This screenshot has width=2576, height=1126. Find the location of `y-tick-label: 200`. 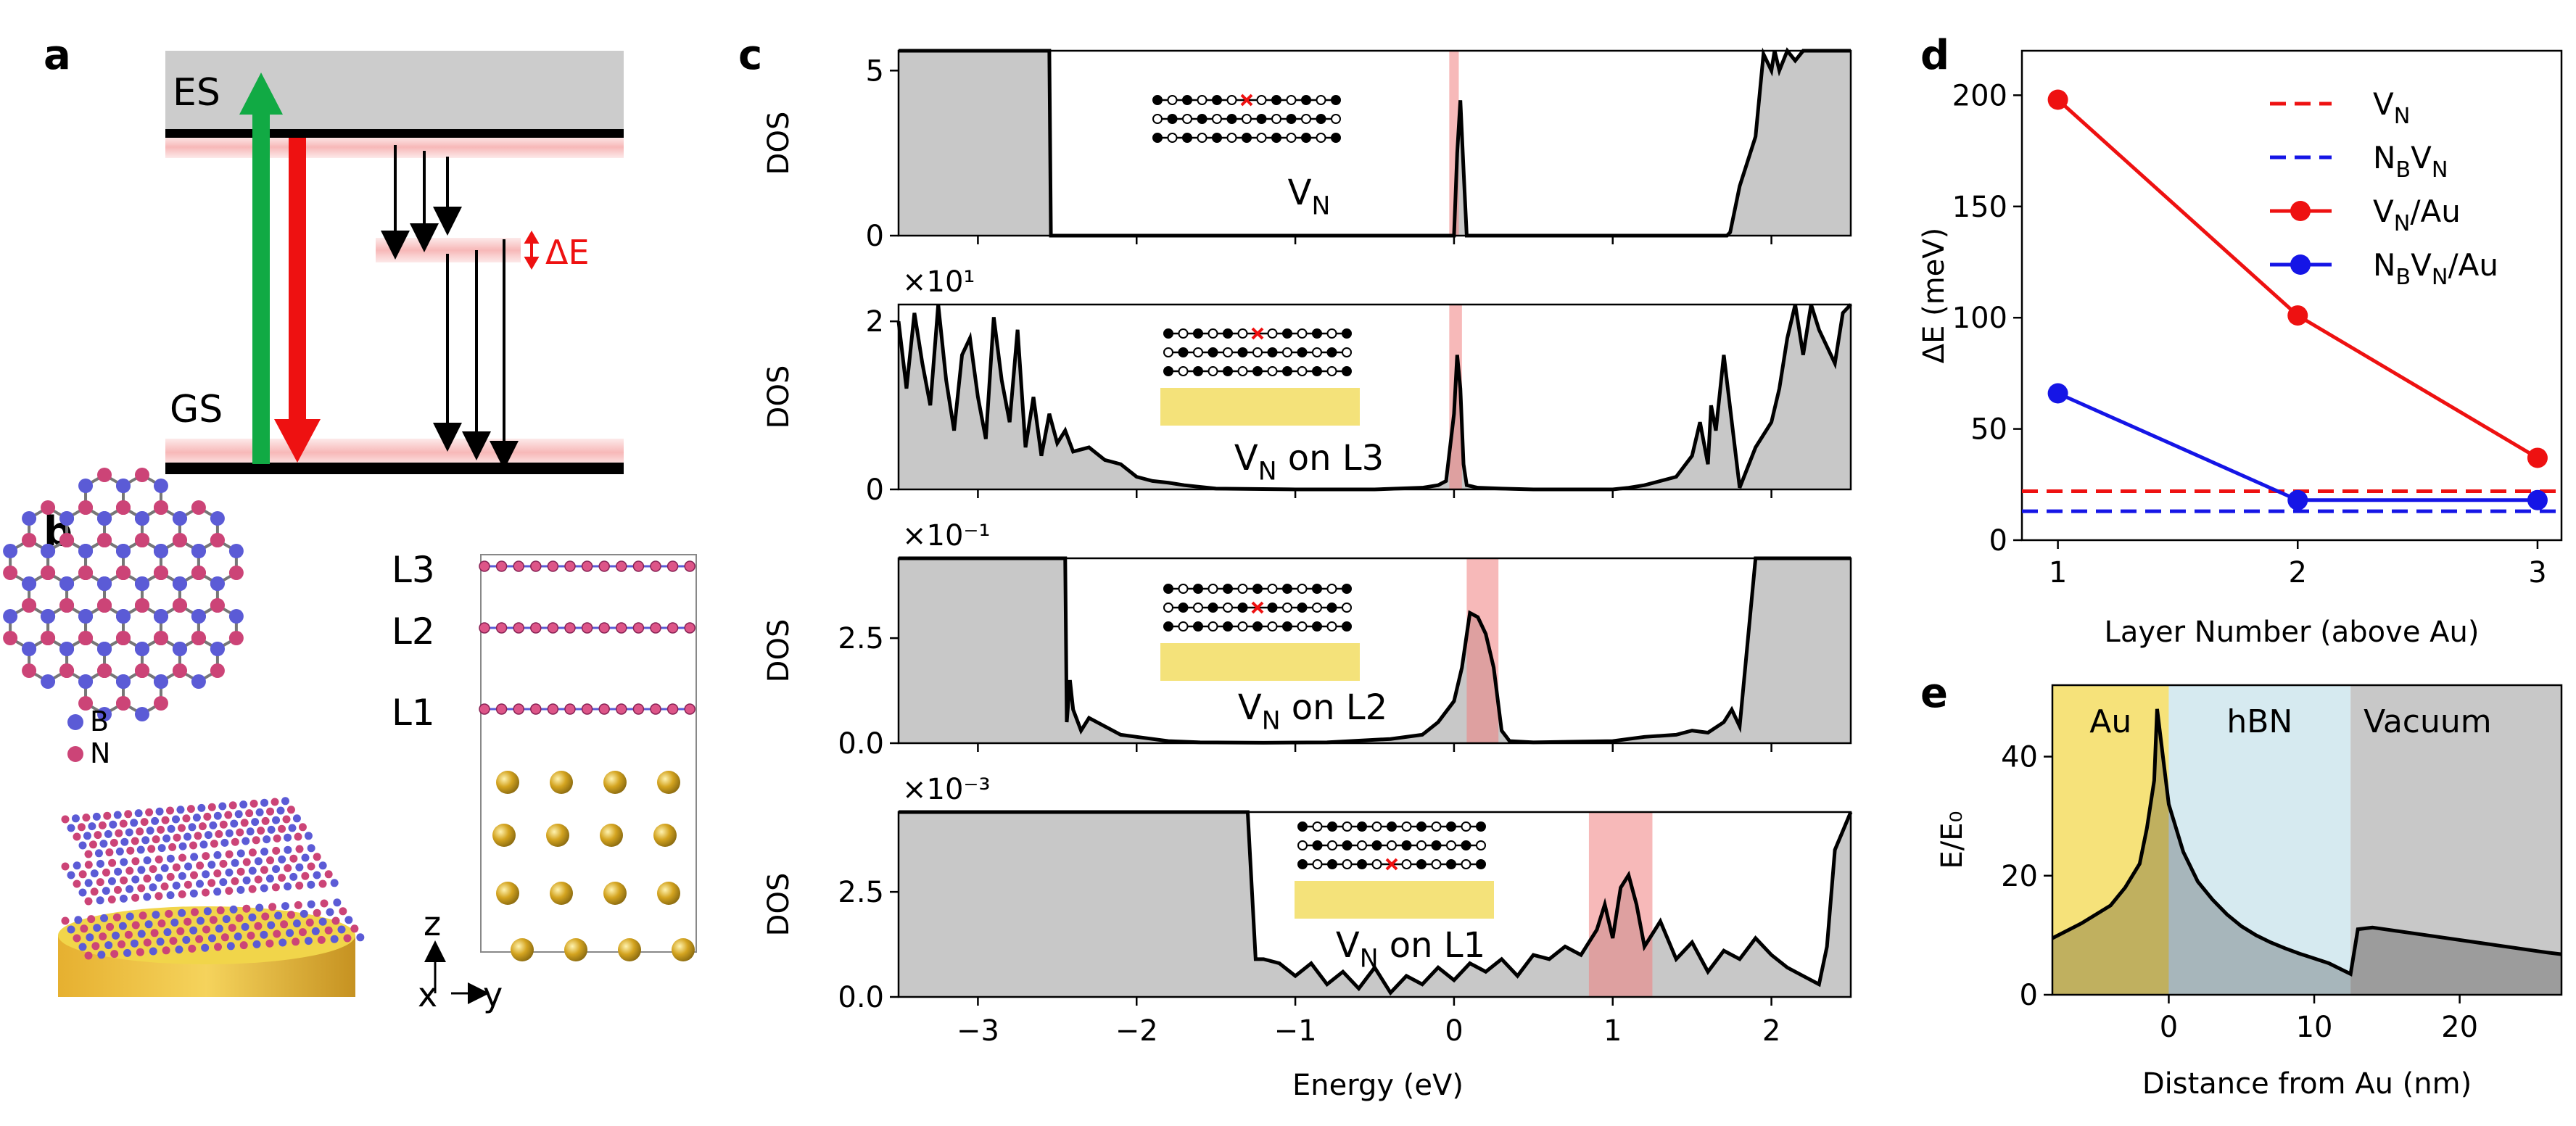

y-tick-label: 200 is located at coordinates (1979, 95).